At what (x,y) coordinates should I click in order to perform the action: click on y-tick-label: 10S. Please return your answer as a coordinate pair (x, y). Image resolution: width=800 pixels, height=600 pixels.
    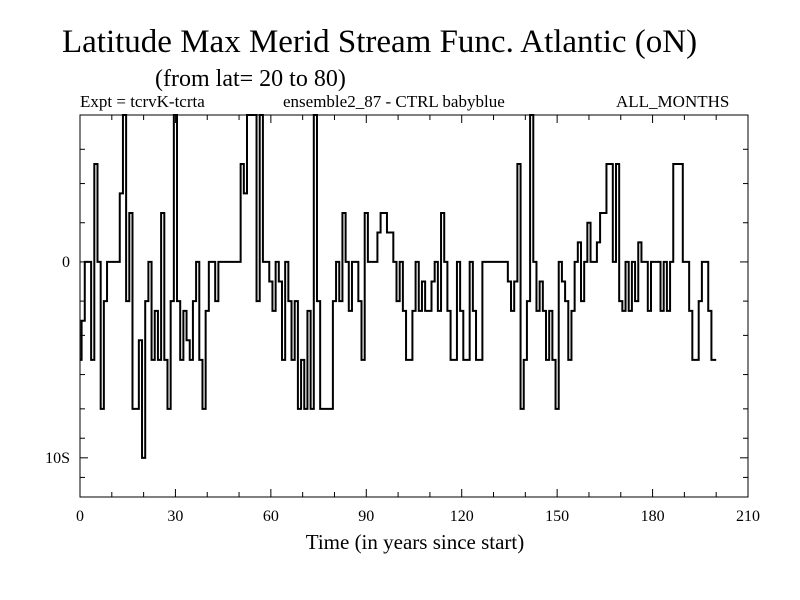
    Looking at the image, I should click on (57, 458).